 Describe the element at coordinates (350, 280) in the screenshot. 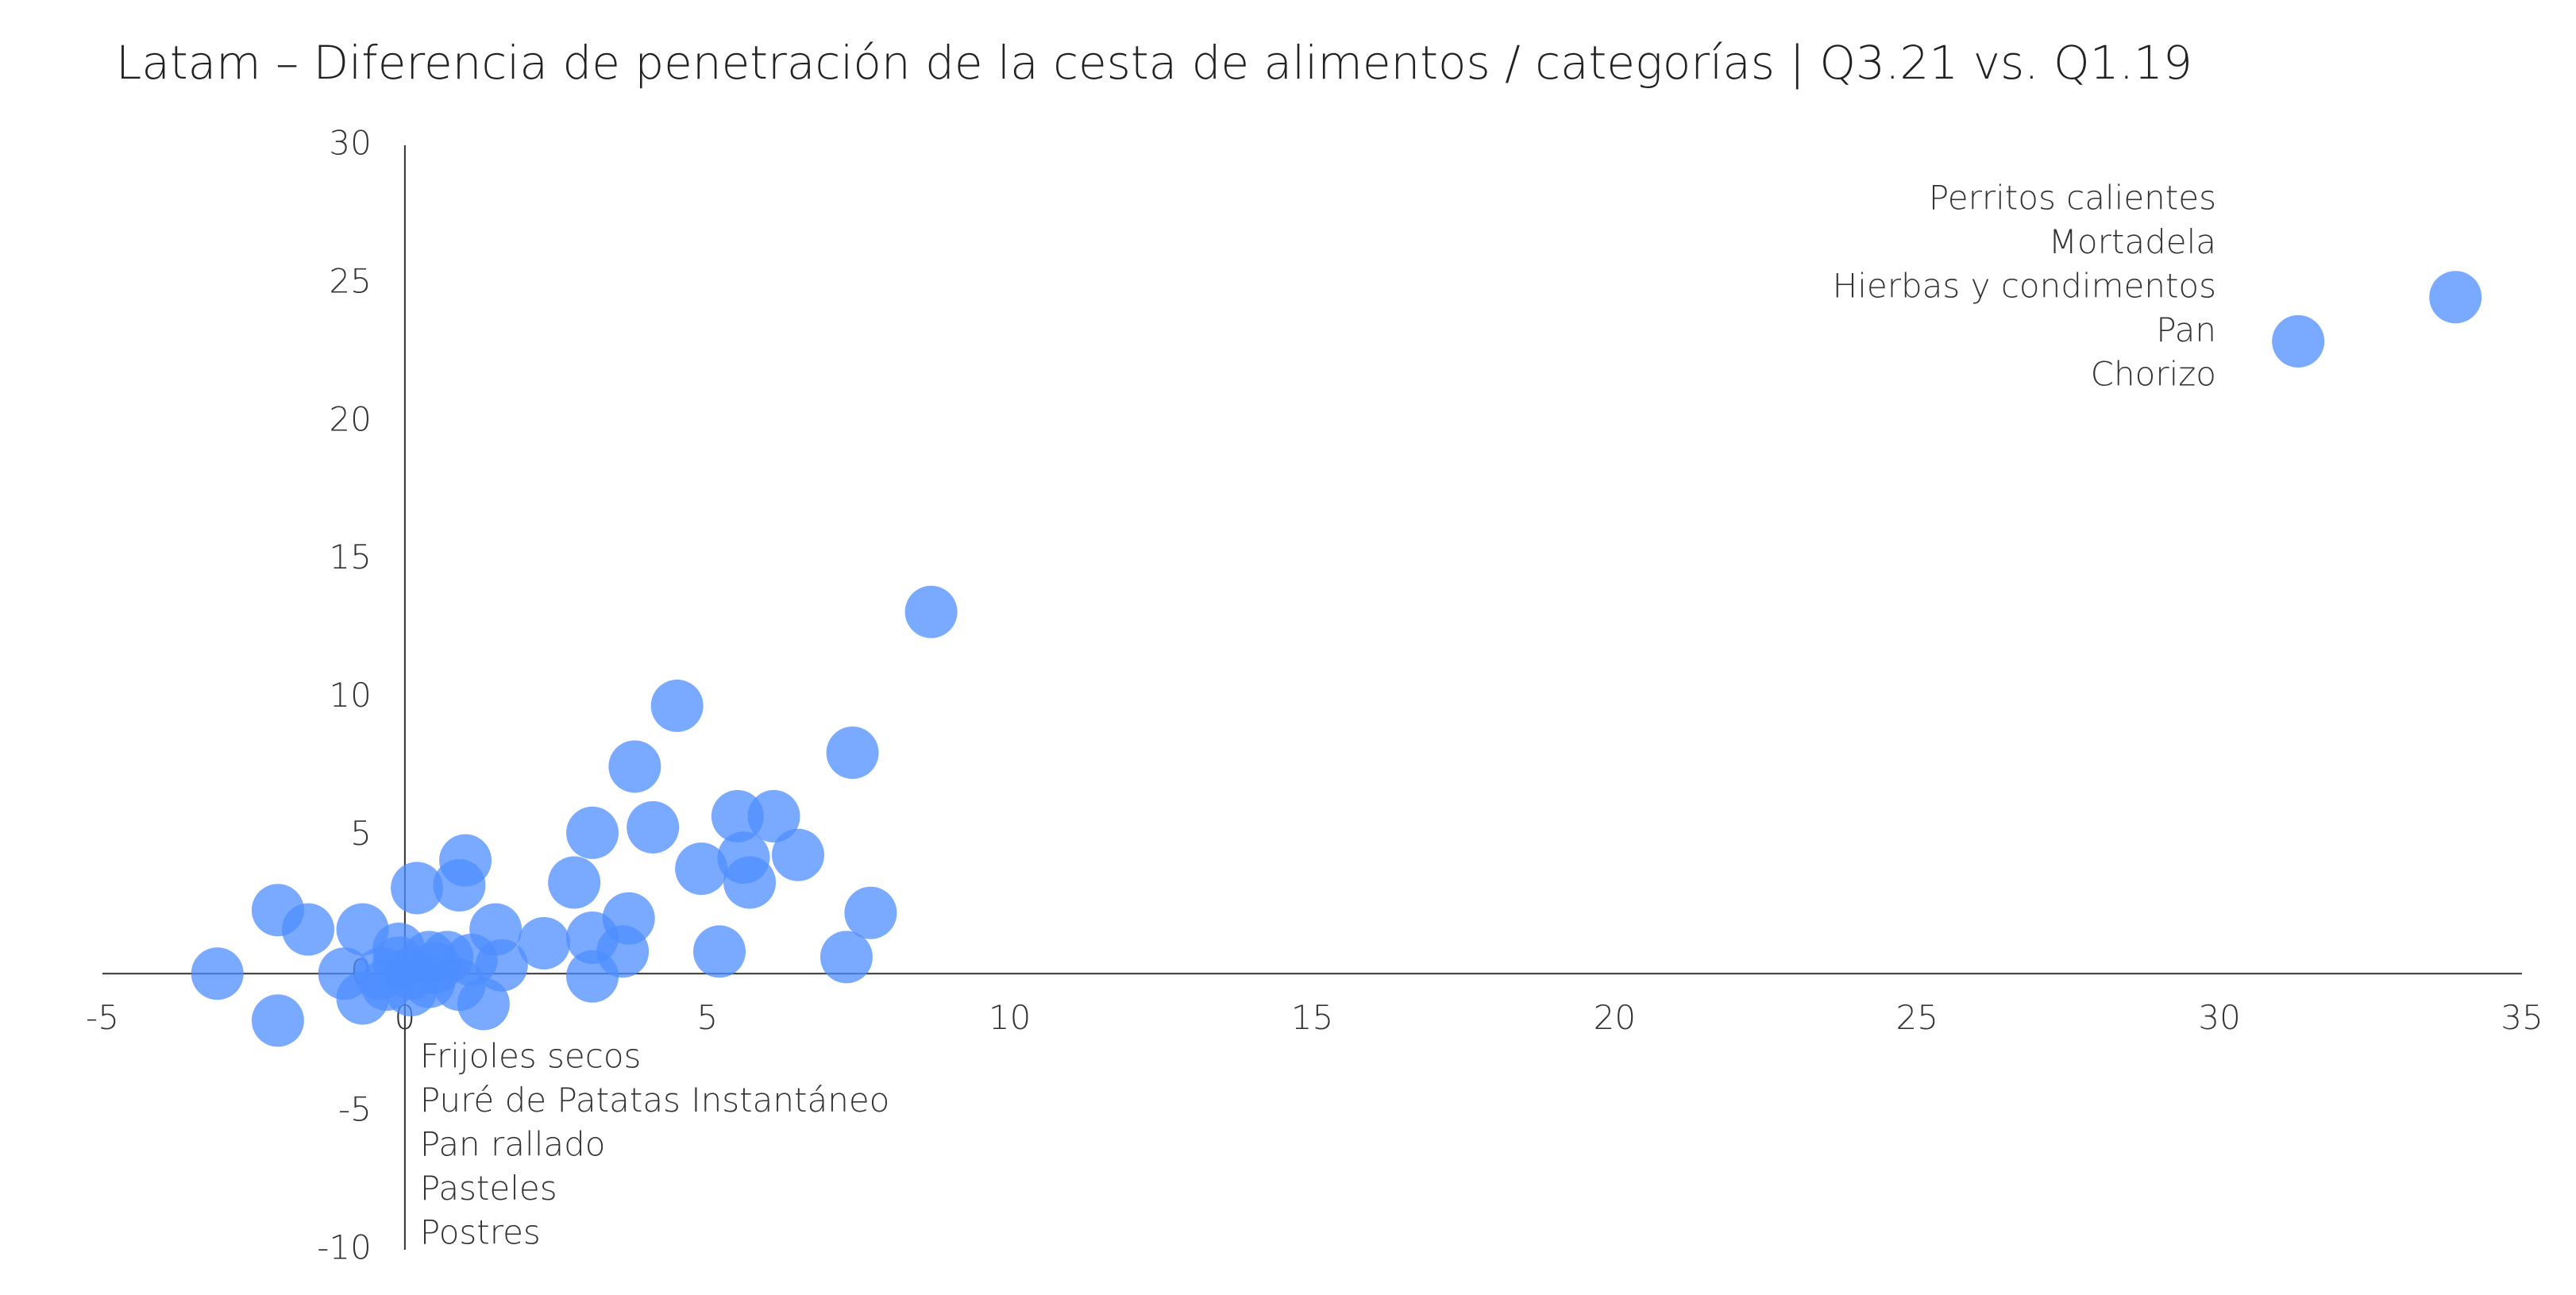

I see `y-tick-label: 25` at that location.